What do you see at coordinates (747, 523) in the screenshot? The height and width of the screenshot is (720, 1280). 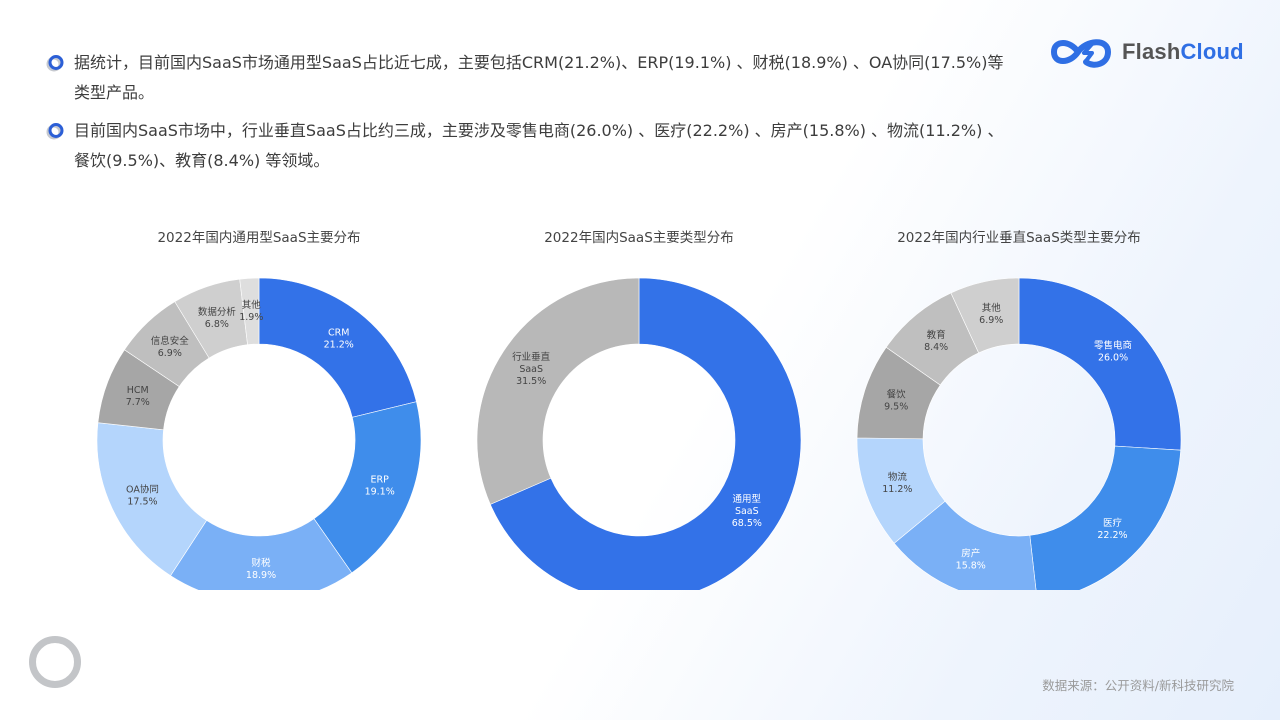 I see `slice-label: 68.5%` at bounding box center [747, 523].